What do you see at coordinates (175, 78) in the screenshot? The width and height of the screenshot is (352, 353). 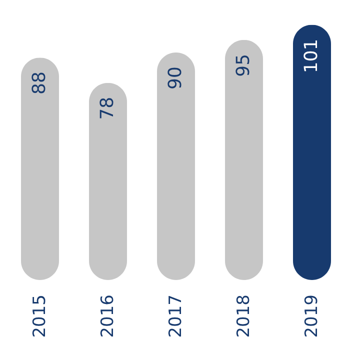 I see `data-label: 90` at bounding box center [175, 78].